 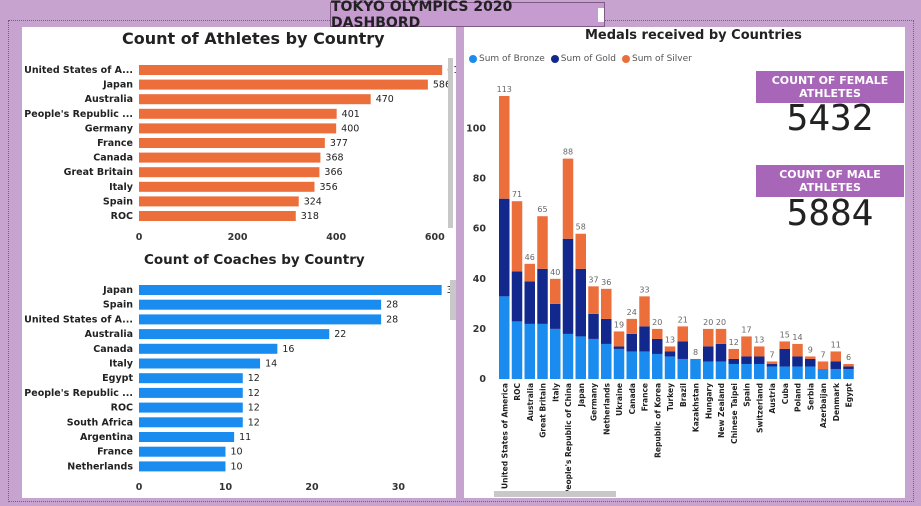 What do you see at coordinates (657, 59) in the screenshot?
I see `legend-silver: Sum of Silver` at bounding box center [657, 59].